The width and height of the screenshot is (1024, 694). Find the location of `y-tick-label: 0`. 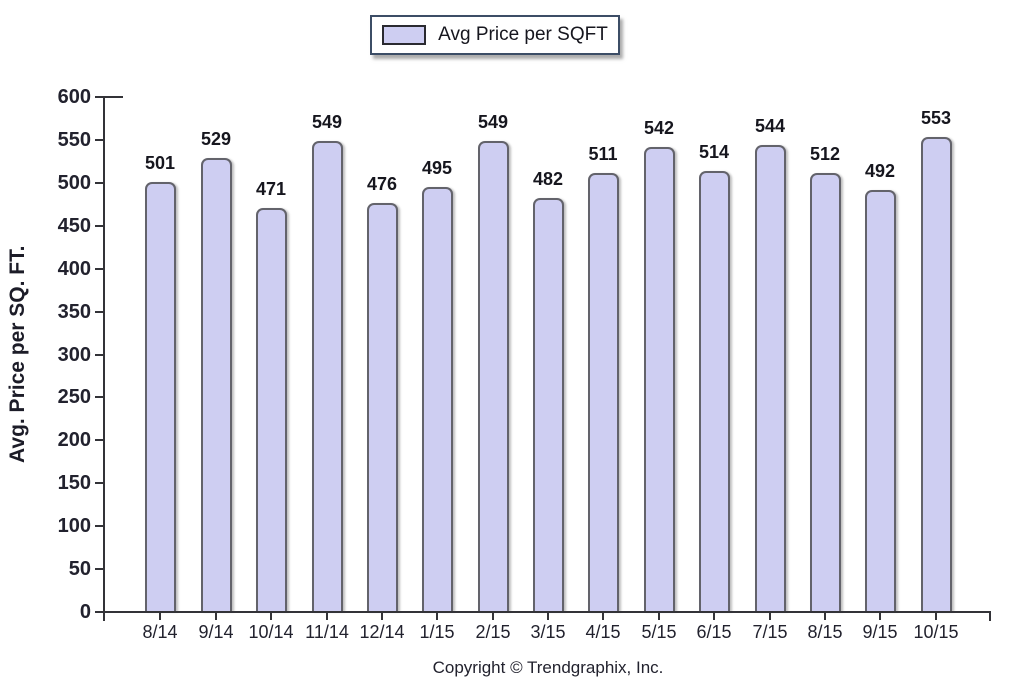

y-tick-label: 0 is located at coordinates (85, 612).